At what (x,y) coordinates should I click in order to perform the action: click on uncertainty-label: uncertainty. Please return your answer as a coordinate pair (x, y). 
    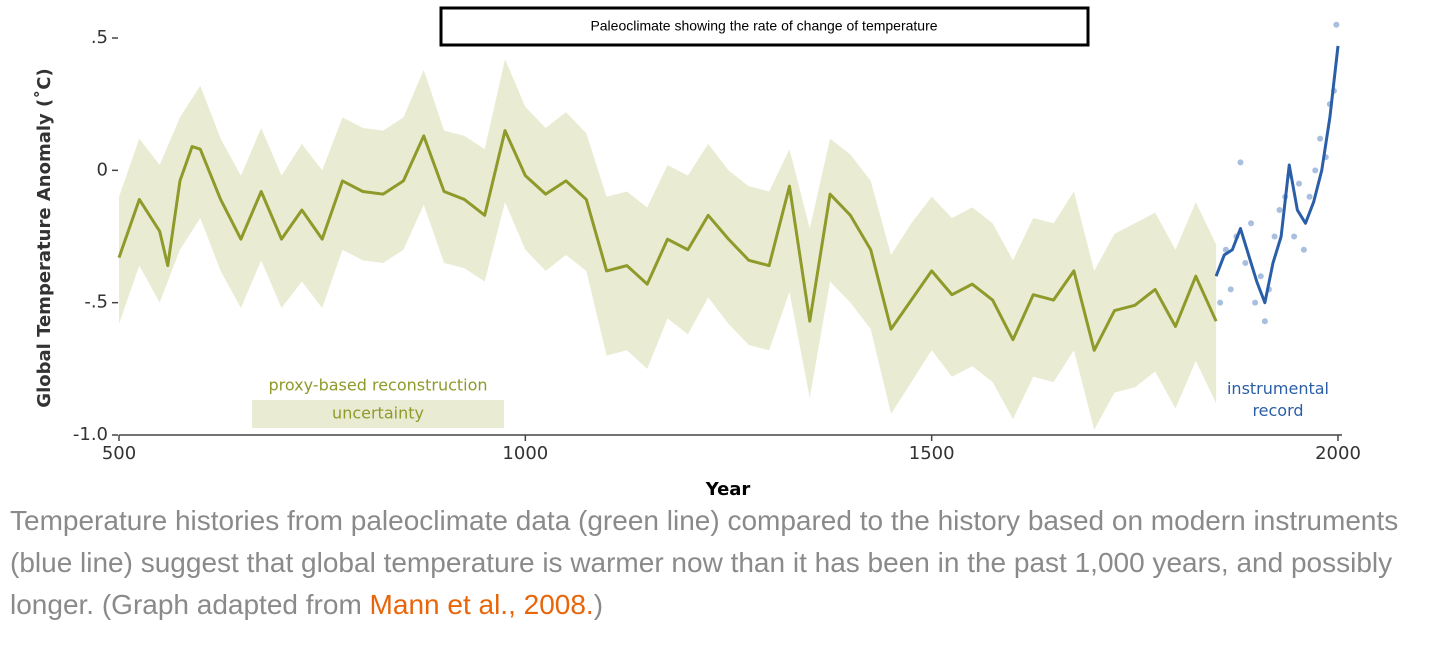
    Looking at the image, I should click on (378, 413).